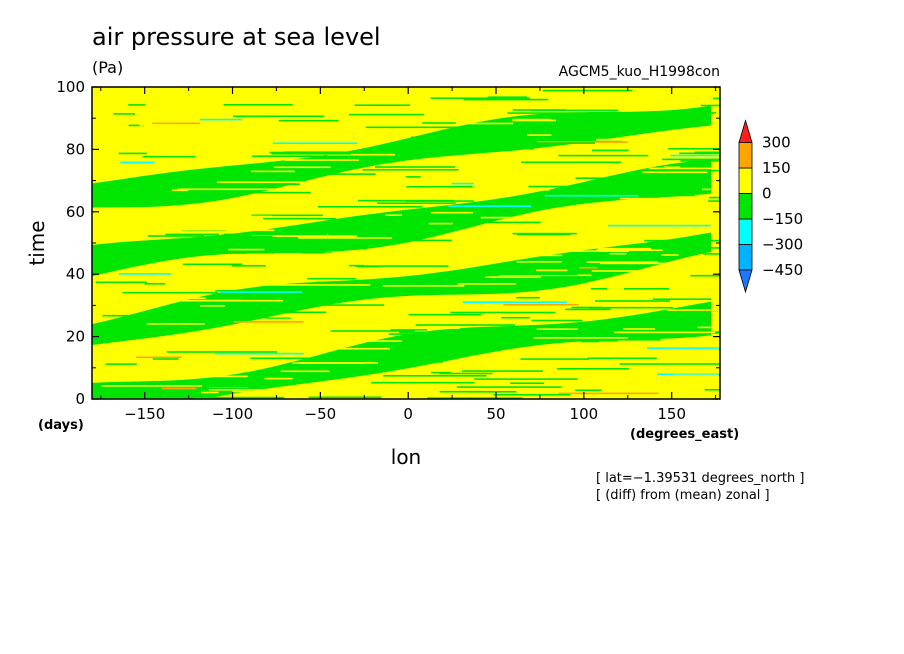  What do you see at coordinates (767, 194) in the screenshot?
I see `colorbar-label: 0` at bounding box center [767, 194].